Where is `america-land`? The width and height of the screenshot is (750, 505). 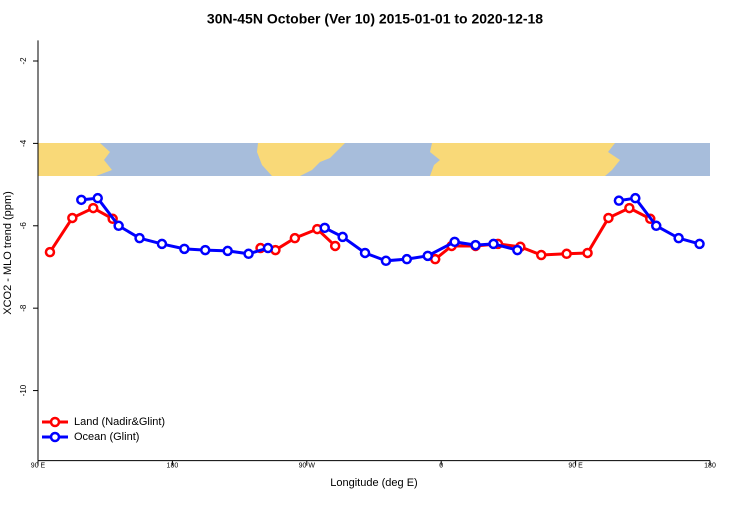
america-land is located at coordinates (301, 159).